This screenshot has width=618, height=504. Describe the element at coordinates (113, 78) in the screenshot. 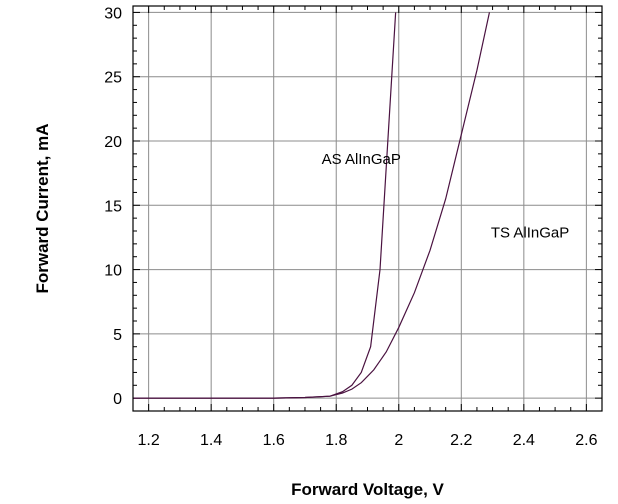

I see `y-tick-label: 25` at that location.